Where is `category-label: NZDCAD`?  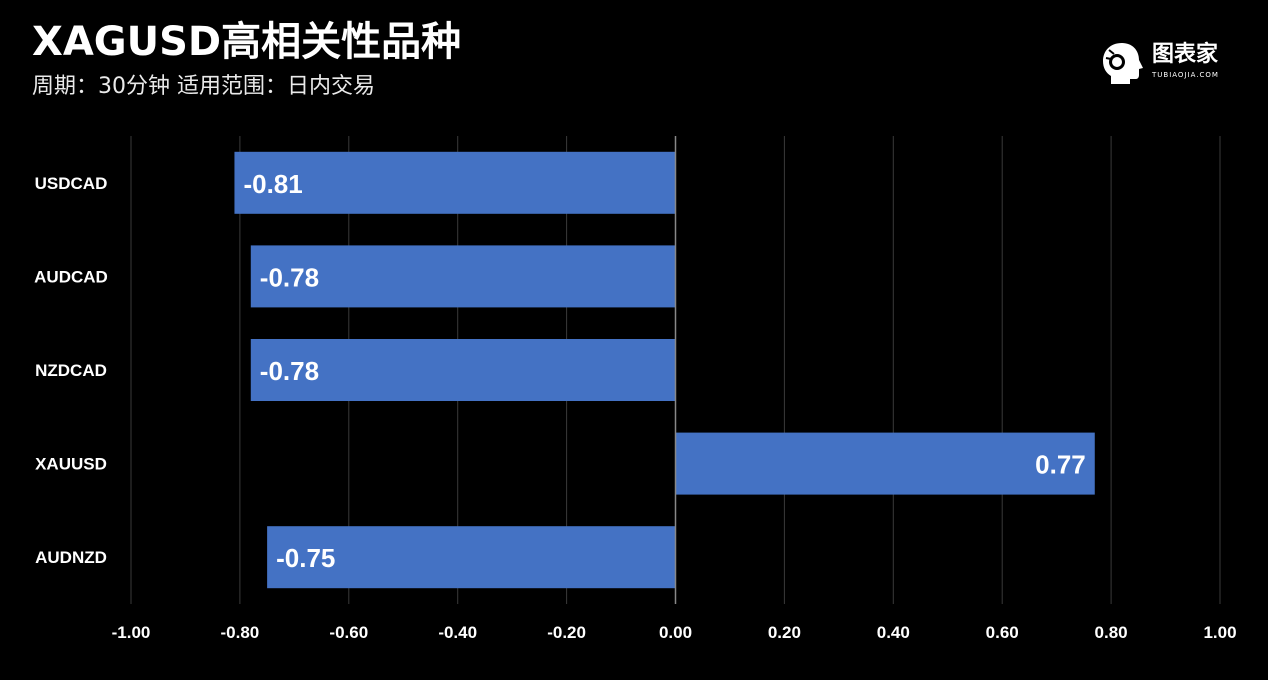
category-label: NZDCAD is located at coordinates (71, 370).